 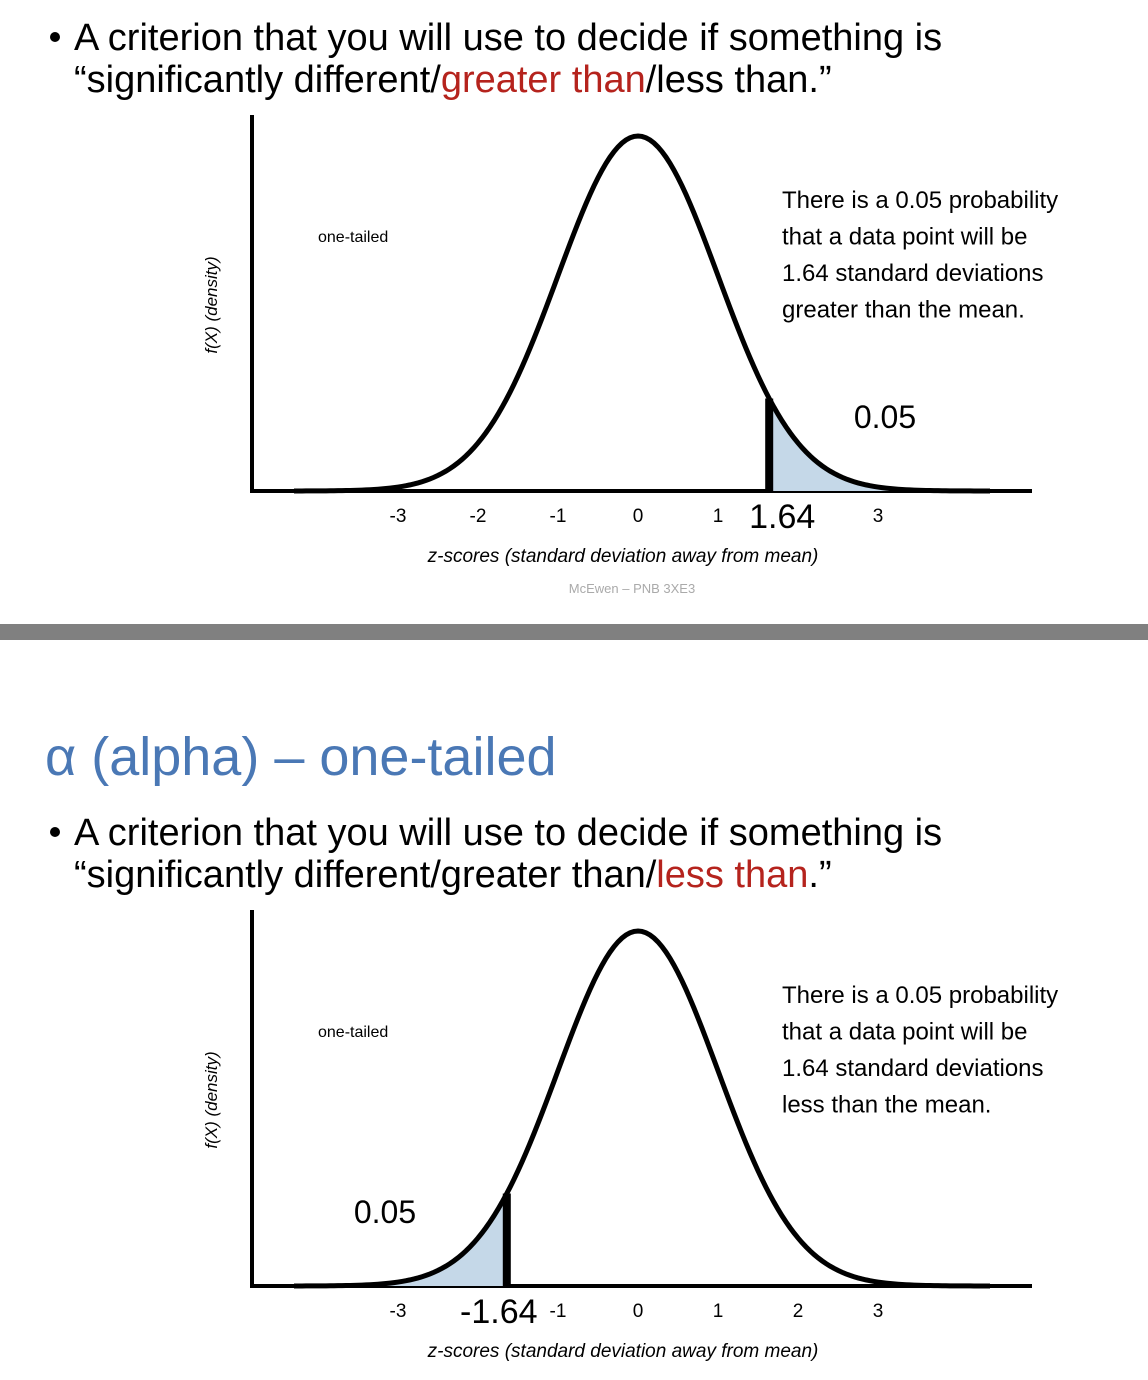 What do you see at coordinates (543, 80) in the screenshot?
I see `highlight-text: greater than` at bounding box center [543, 80].